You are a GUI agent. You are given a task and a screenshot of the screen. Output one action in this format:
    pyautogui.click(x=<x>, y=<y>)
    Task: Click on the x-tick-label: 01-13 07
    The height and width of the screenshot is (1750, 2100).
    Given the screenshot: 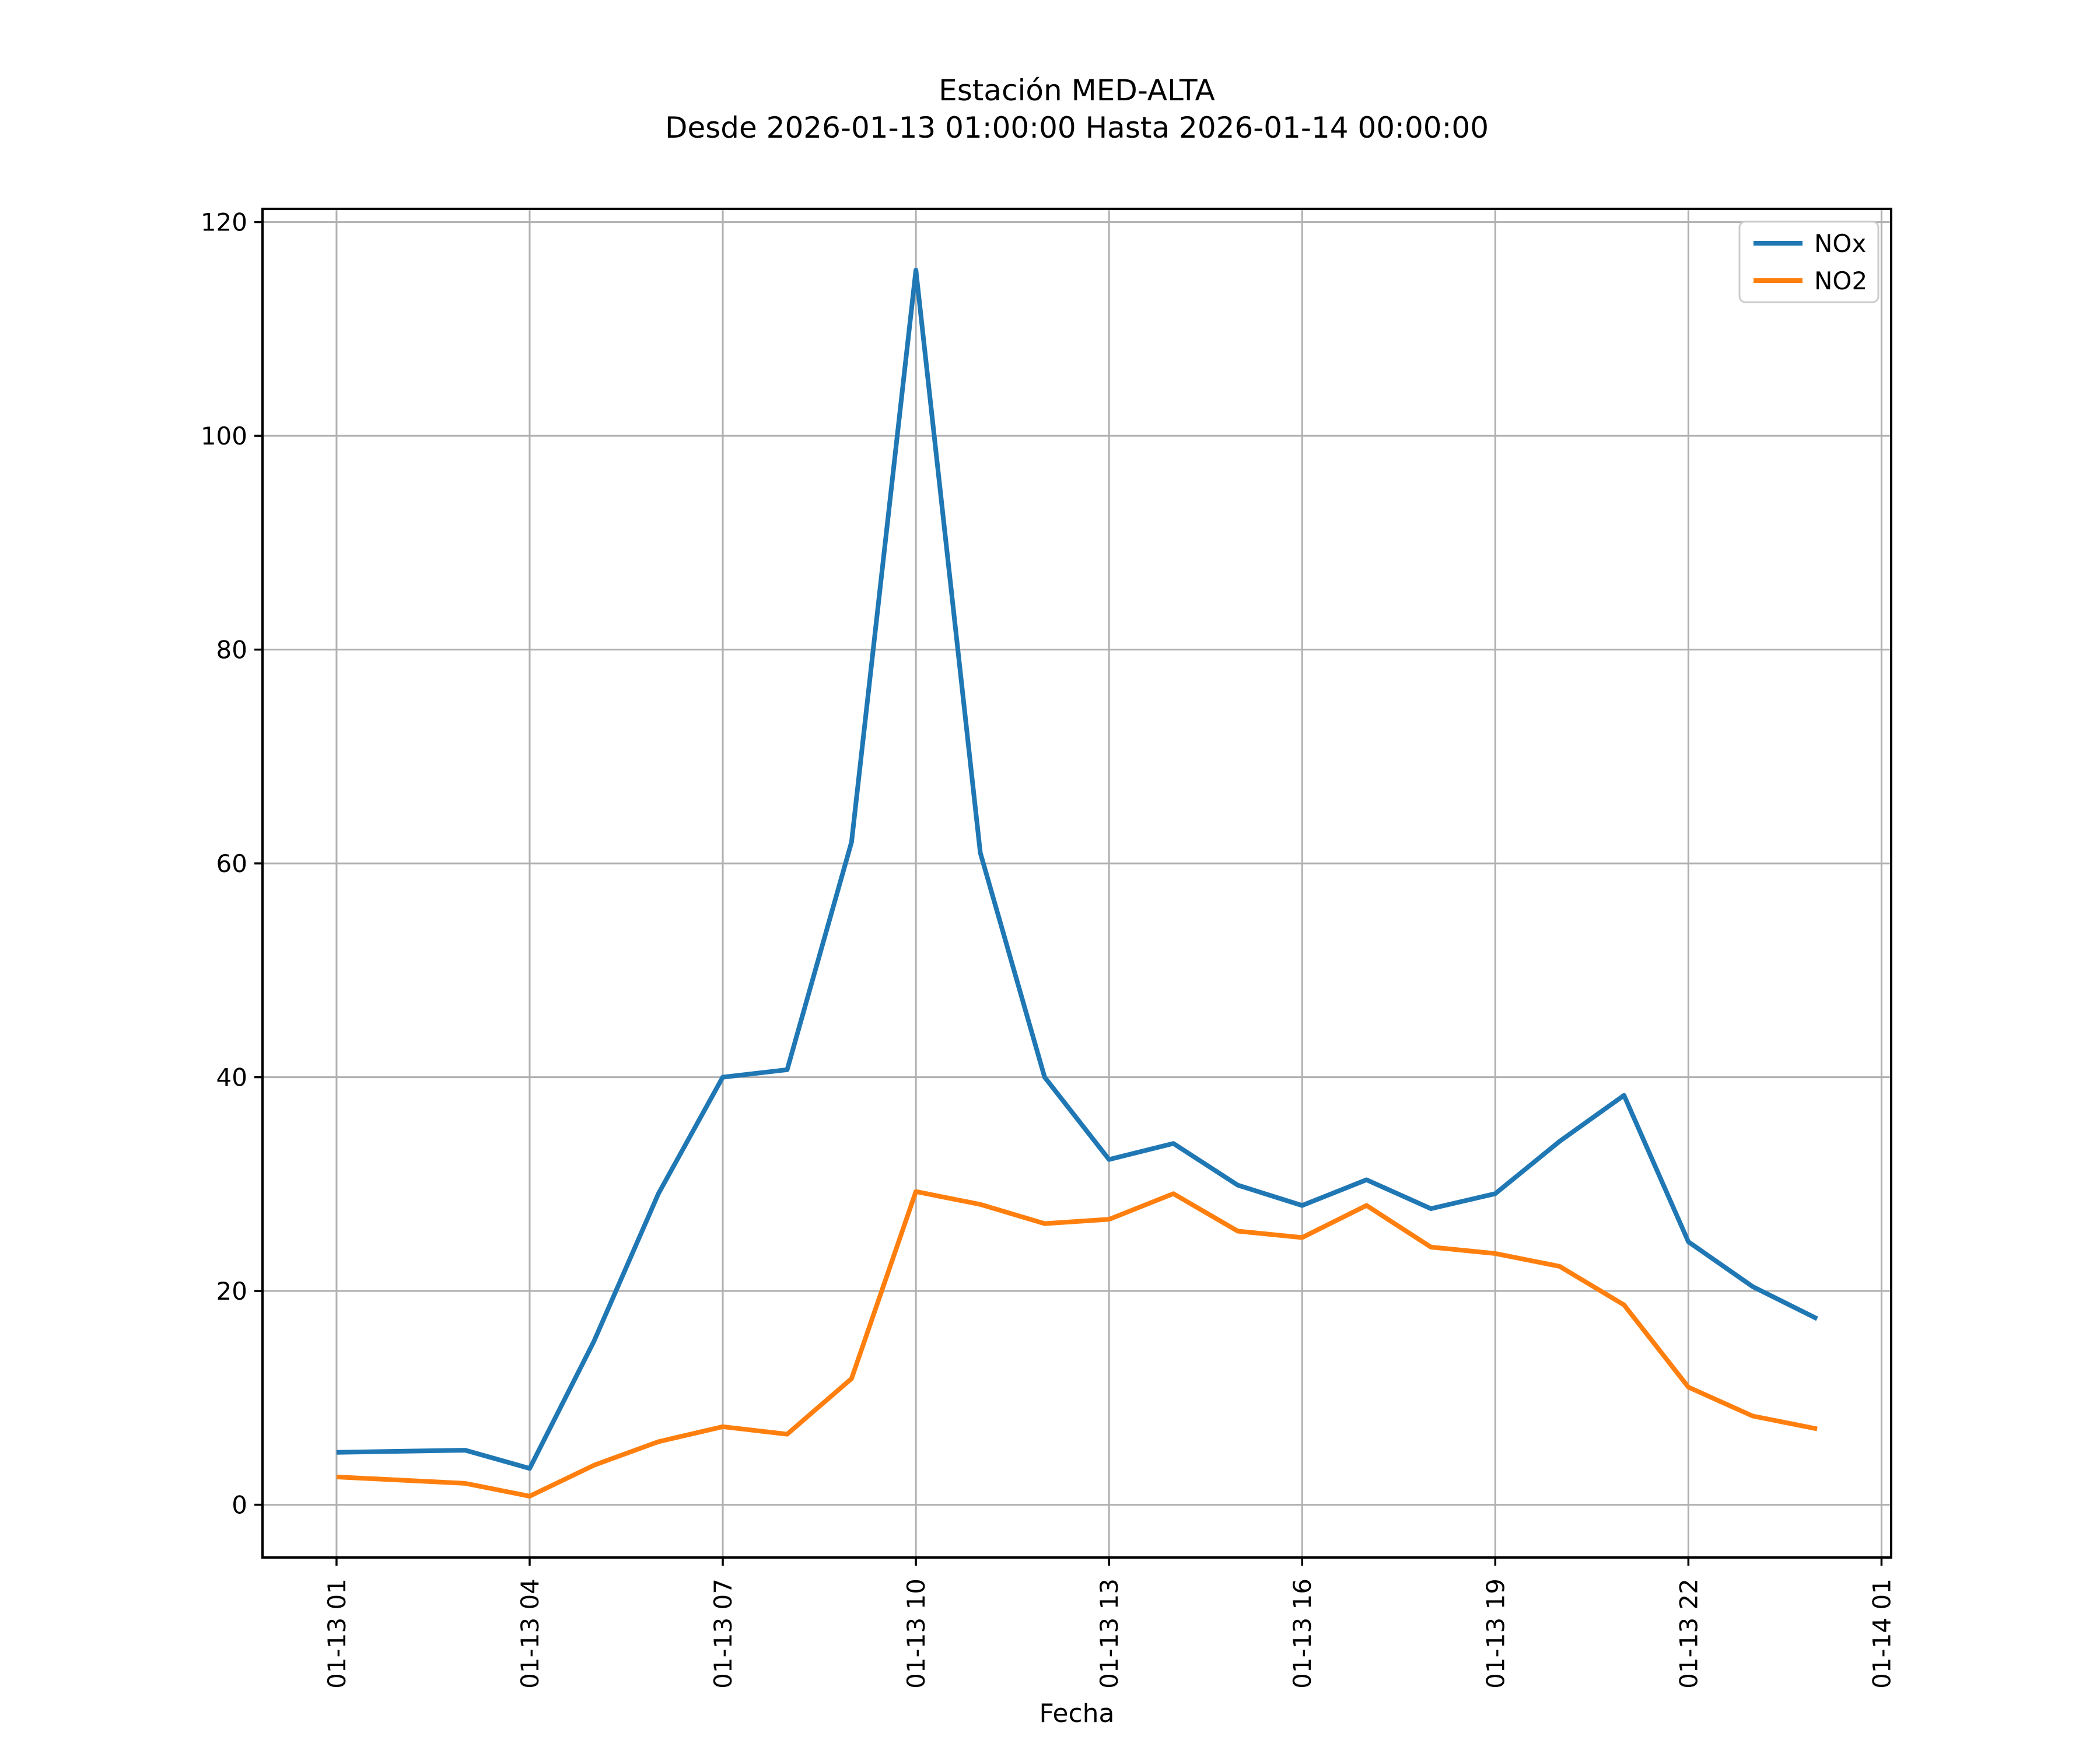 What is the action you would take?
    pyautogui.click(x=723, y=1633)
    